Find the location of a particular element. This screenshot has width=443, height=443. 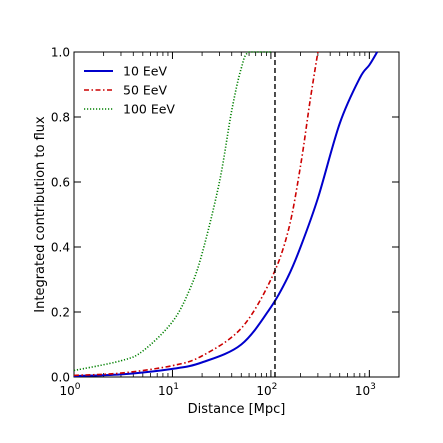

y-tick-labels: 0.0 0.2 0.4 0.6 0.8 1.0 is located at coordinates (60, 215).